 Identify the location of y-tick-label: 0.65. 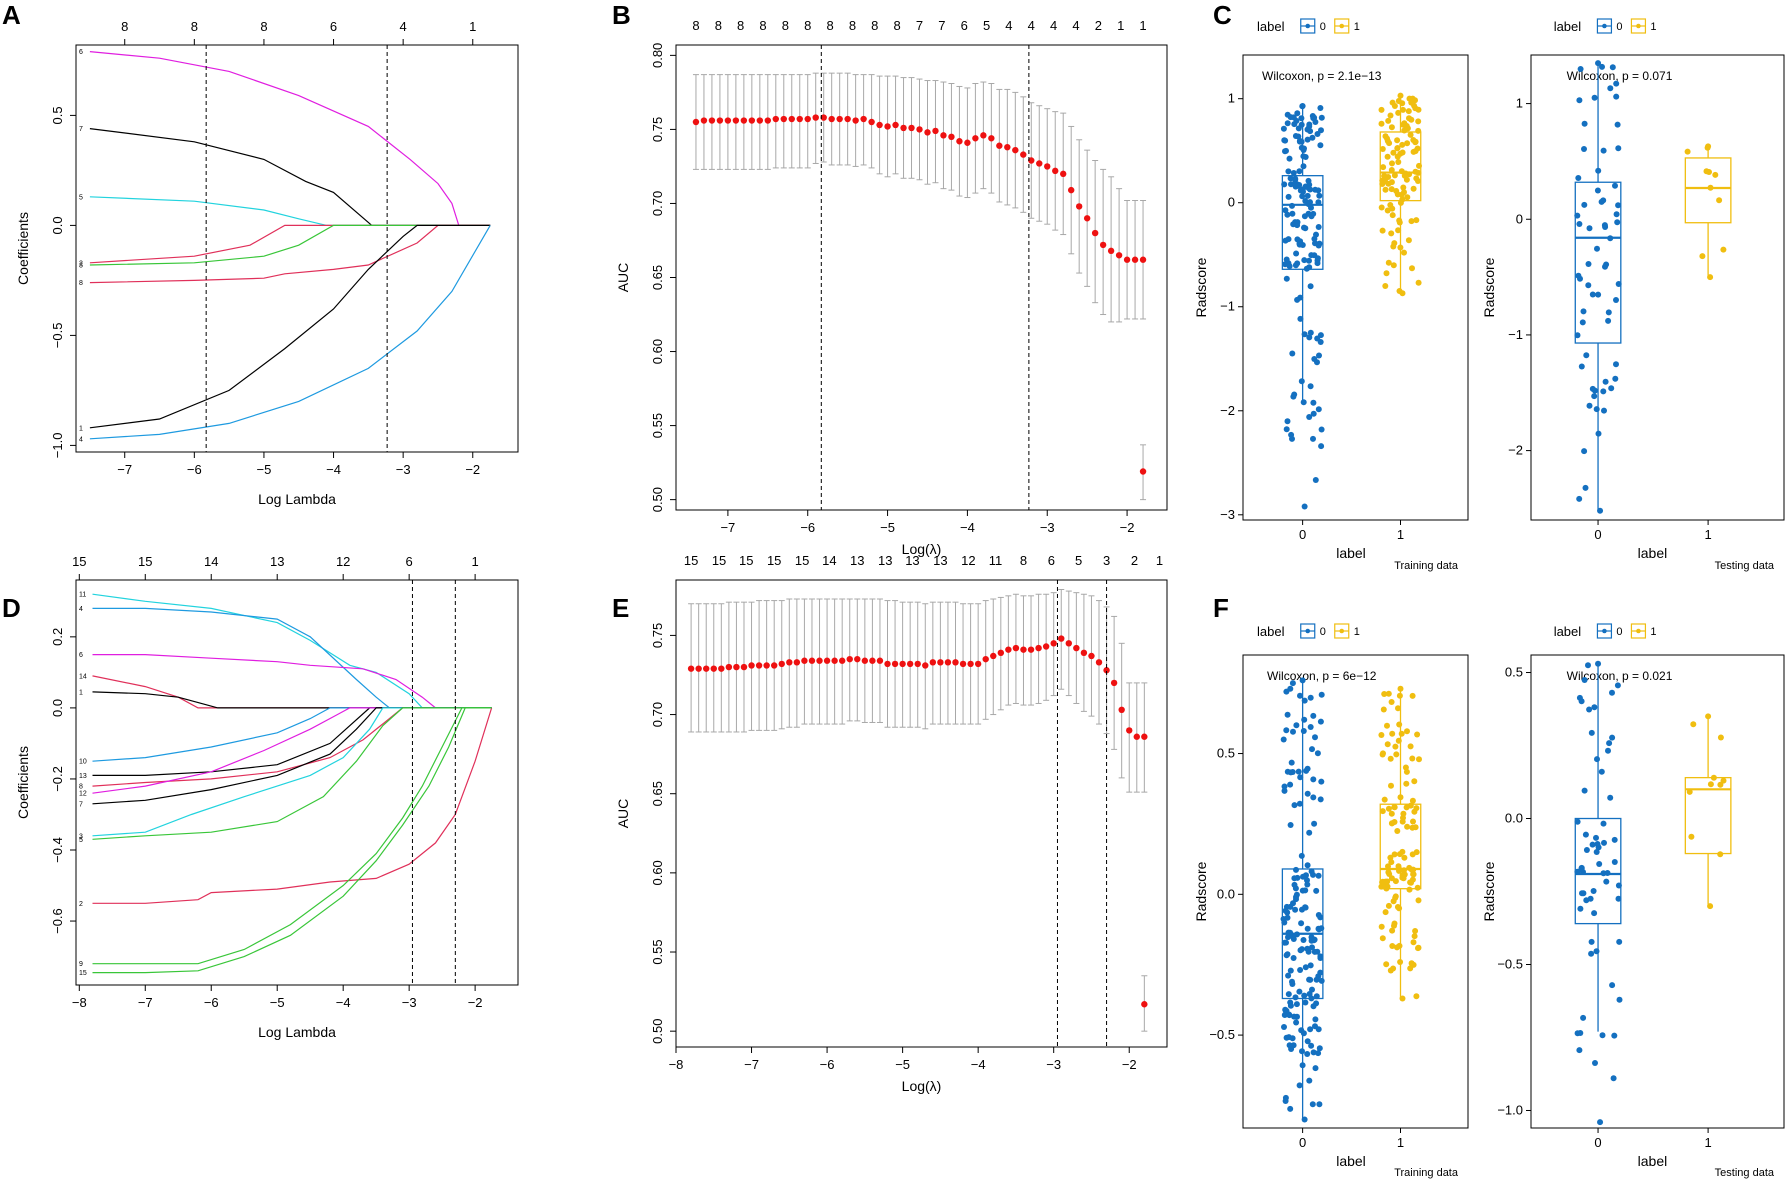
(657, 277).